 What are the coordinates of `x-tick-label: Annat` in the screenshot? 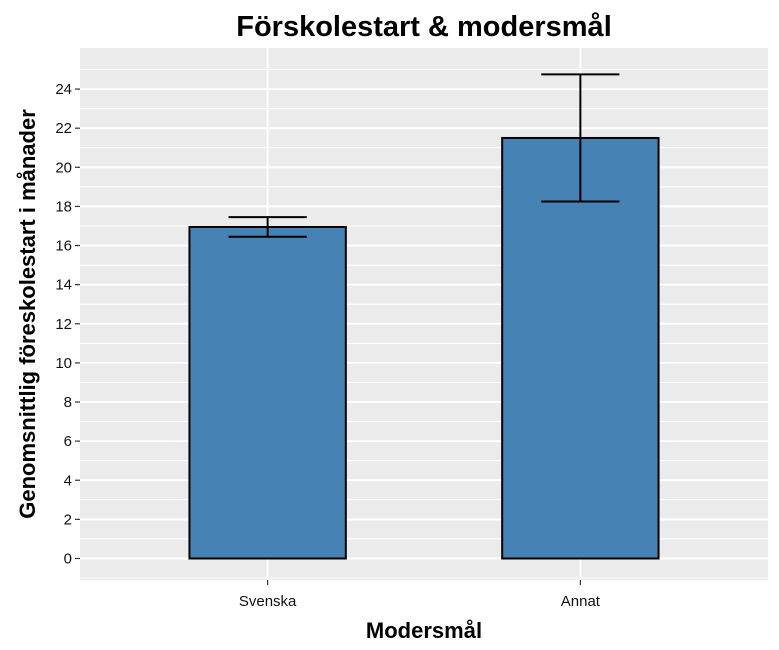 It's located at (581, 601).